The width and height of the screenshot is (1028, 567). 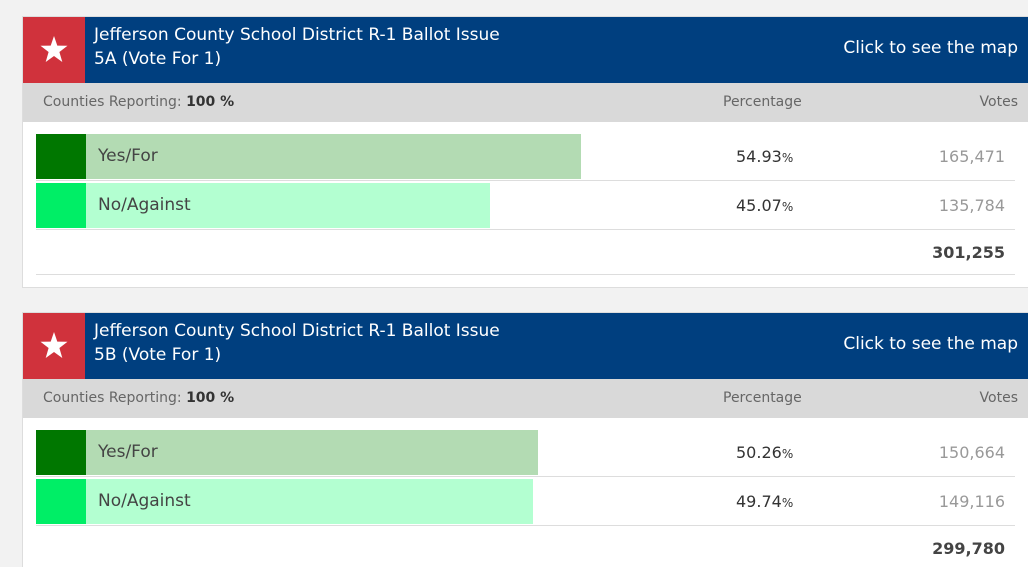 What do you see at coordinates (971, 501) in the screenshot?
I see `votes: 149,116` at bounding box center [971, 501].